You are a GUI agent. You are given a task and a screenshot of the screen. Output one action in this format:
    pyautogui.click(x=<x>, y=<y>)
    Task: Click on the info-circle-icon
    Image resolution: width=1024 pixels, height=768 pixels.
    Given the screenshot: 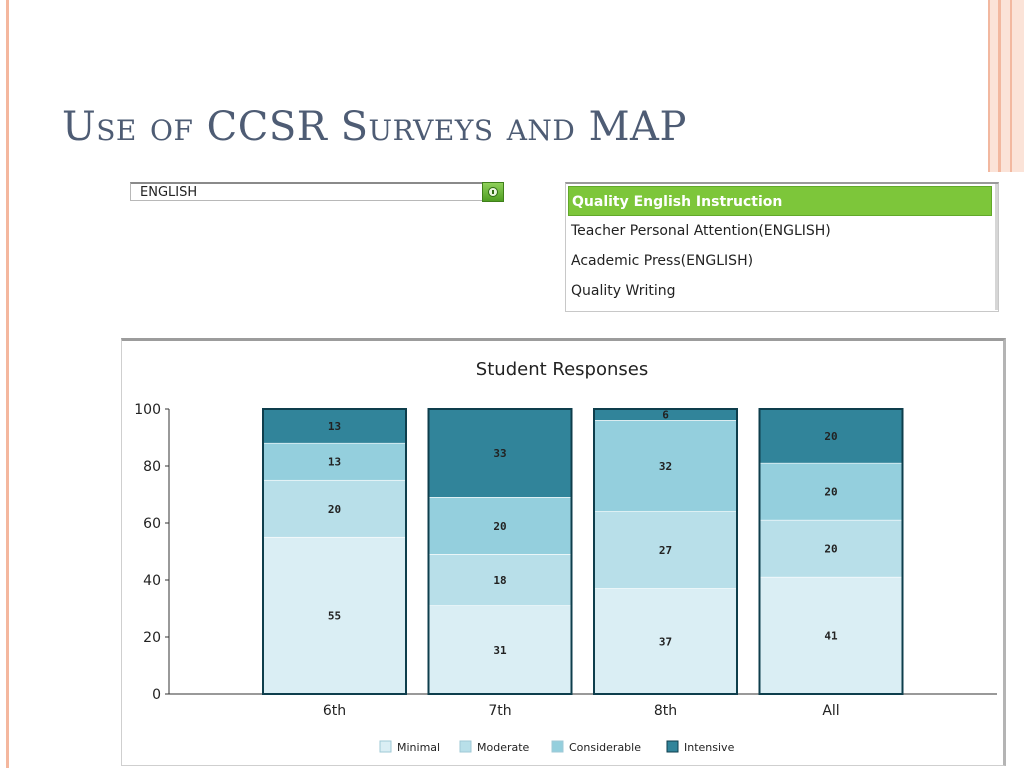 What is the action you would take?
    pyautogui.click(x=493, y=192)
    